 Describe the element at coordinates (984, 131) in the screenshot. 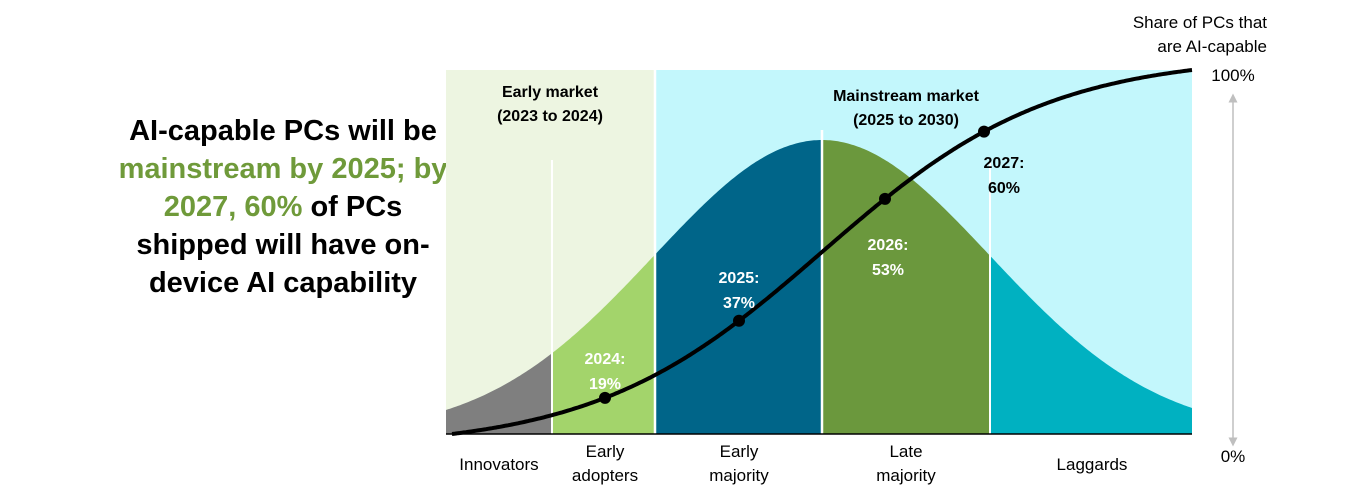

I see `data-point-2027` at that location.